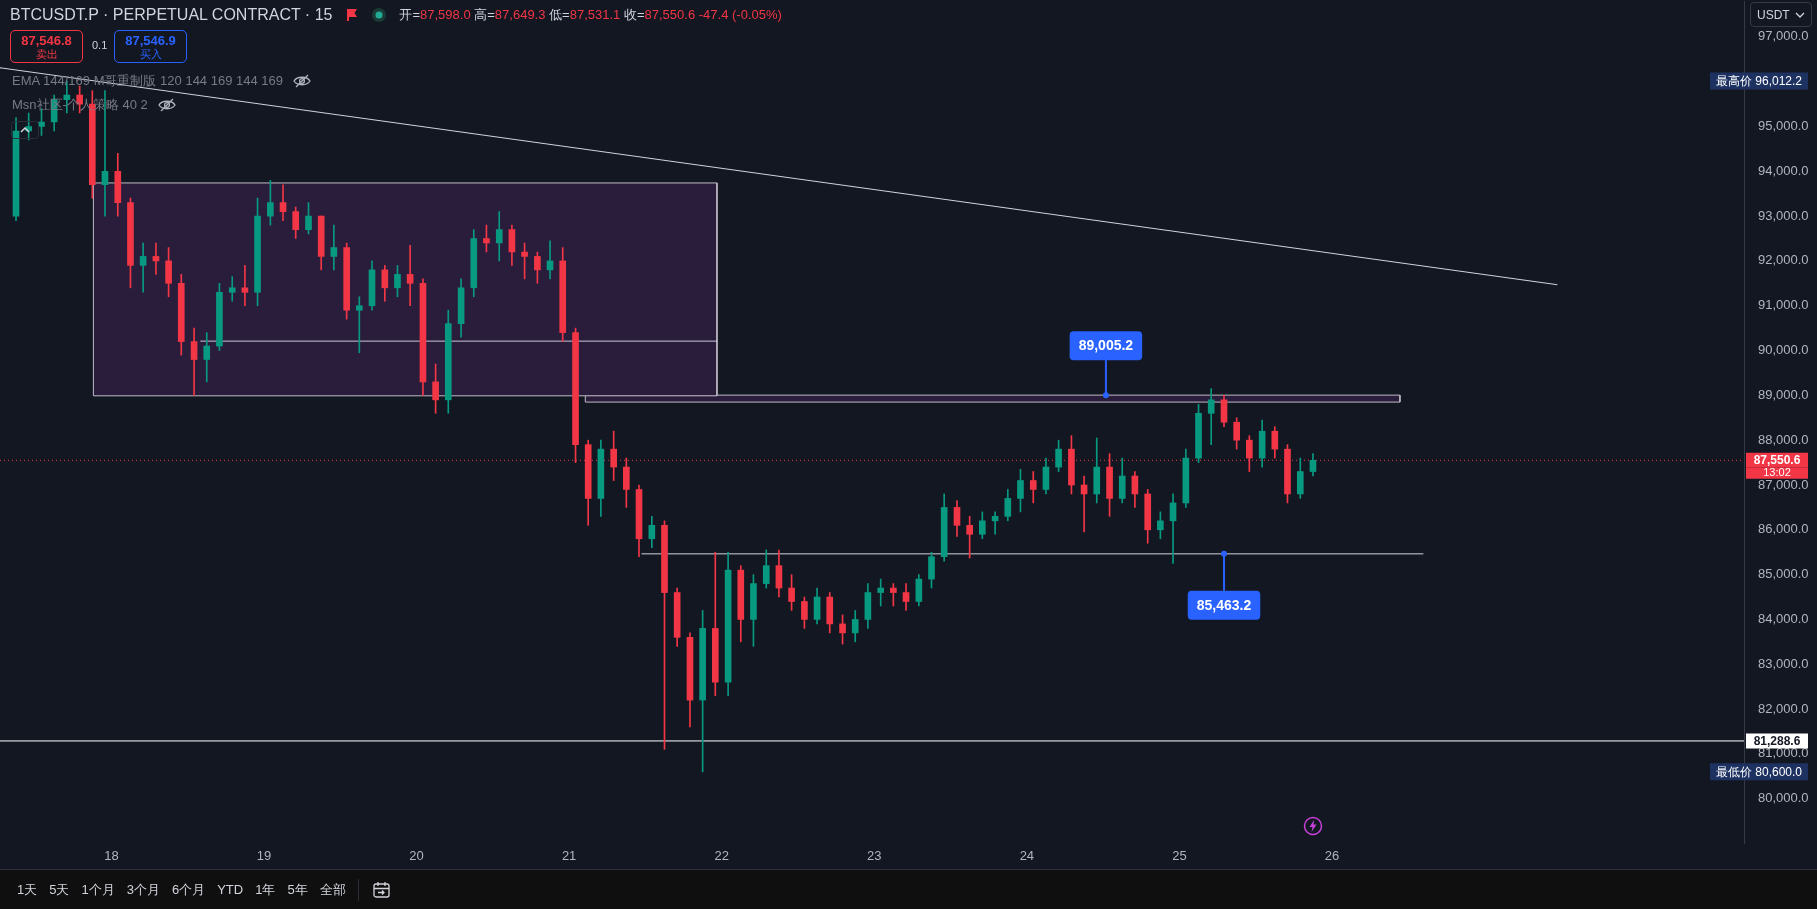  Describe the element at coordinates (1759, 771) in the screenshot. I see `annotation: 最低价 80,600.0` at that location.